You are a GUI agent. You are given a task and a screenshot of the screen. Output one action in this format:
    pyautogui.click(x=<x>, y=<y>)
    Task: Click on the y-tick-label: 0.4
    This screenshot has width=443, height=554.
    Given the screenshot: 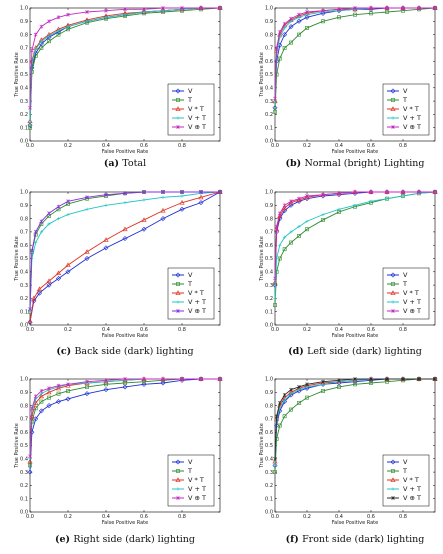 What is the action you would take?
    pyautogui.click(x=269, y=460)
    